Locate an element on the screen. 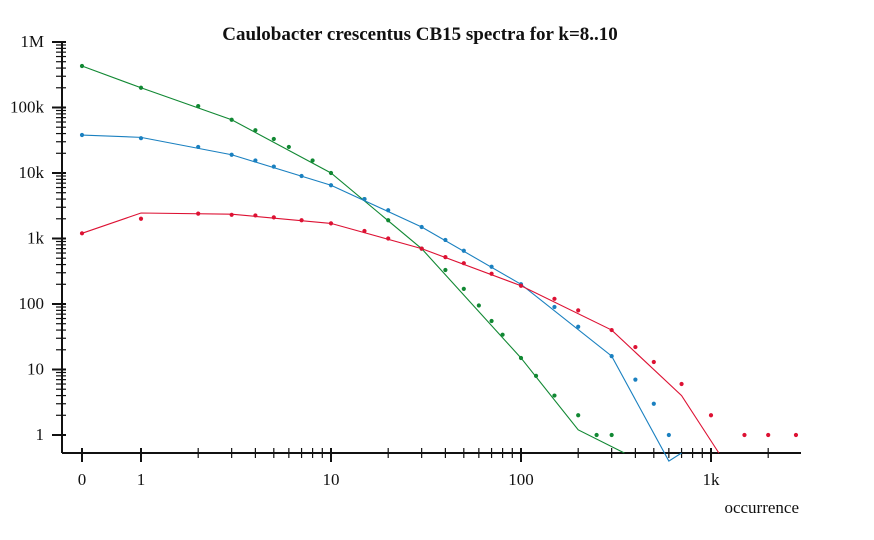 The width and height of the screenshot is (874, 540). y-tick-label: 10k is located at coordinates (32, 172).